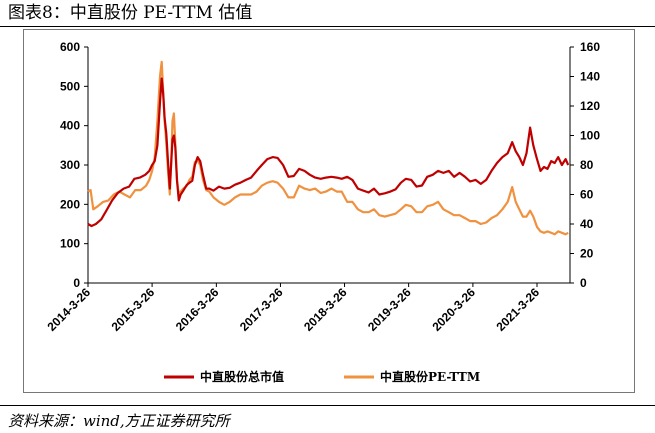 The image size is (655, 433). Describe the element at coordinates (590, 136) in the screenshot. I see `y2-tick-label: 100` at that location.